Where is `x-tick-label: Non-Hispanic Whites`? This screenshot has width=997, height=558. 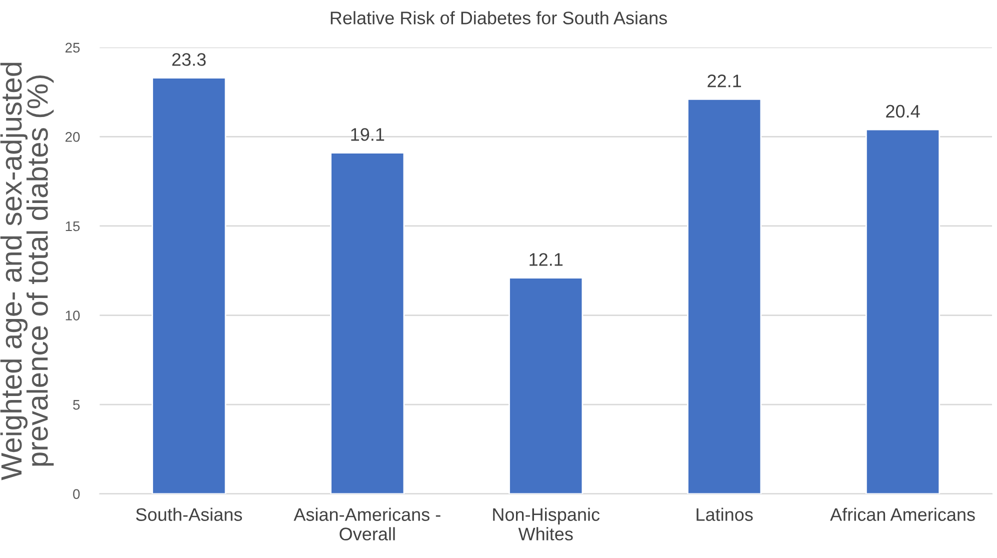
x-tick-label: Non-Hispanic Whites is located at coordinates (546, 524).